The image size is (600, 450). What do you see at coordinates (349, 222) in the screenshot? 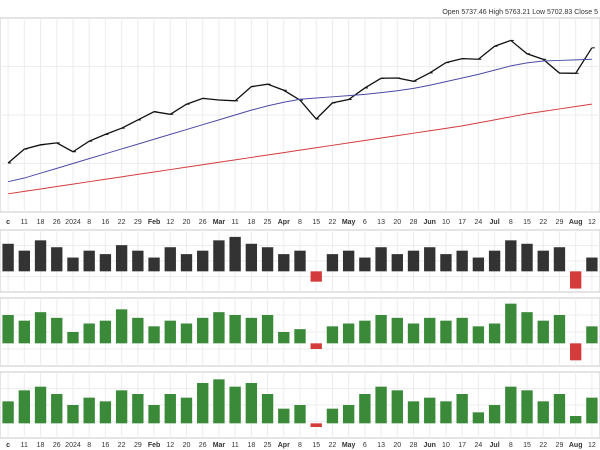
I see `x-tick-label: May` at bounding box center [349, 222].